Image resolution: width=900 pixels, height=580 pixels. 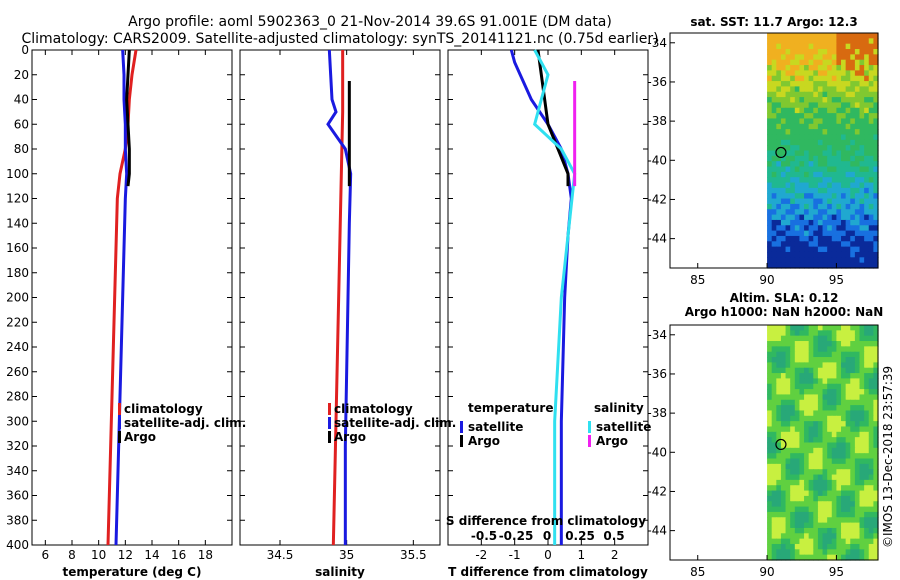 What do you see at coordinates (774, 150) in the screenshot?
I see `sst_map-border` at bounding box center [774, 150].